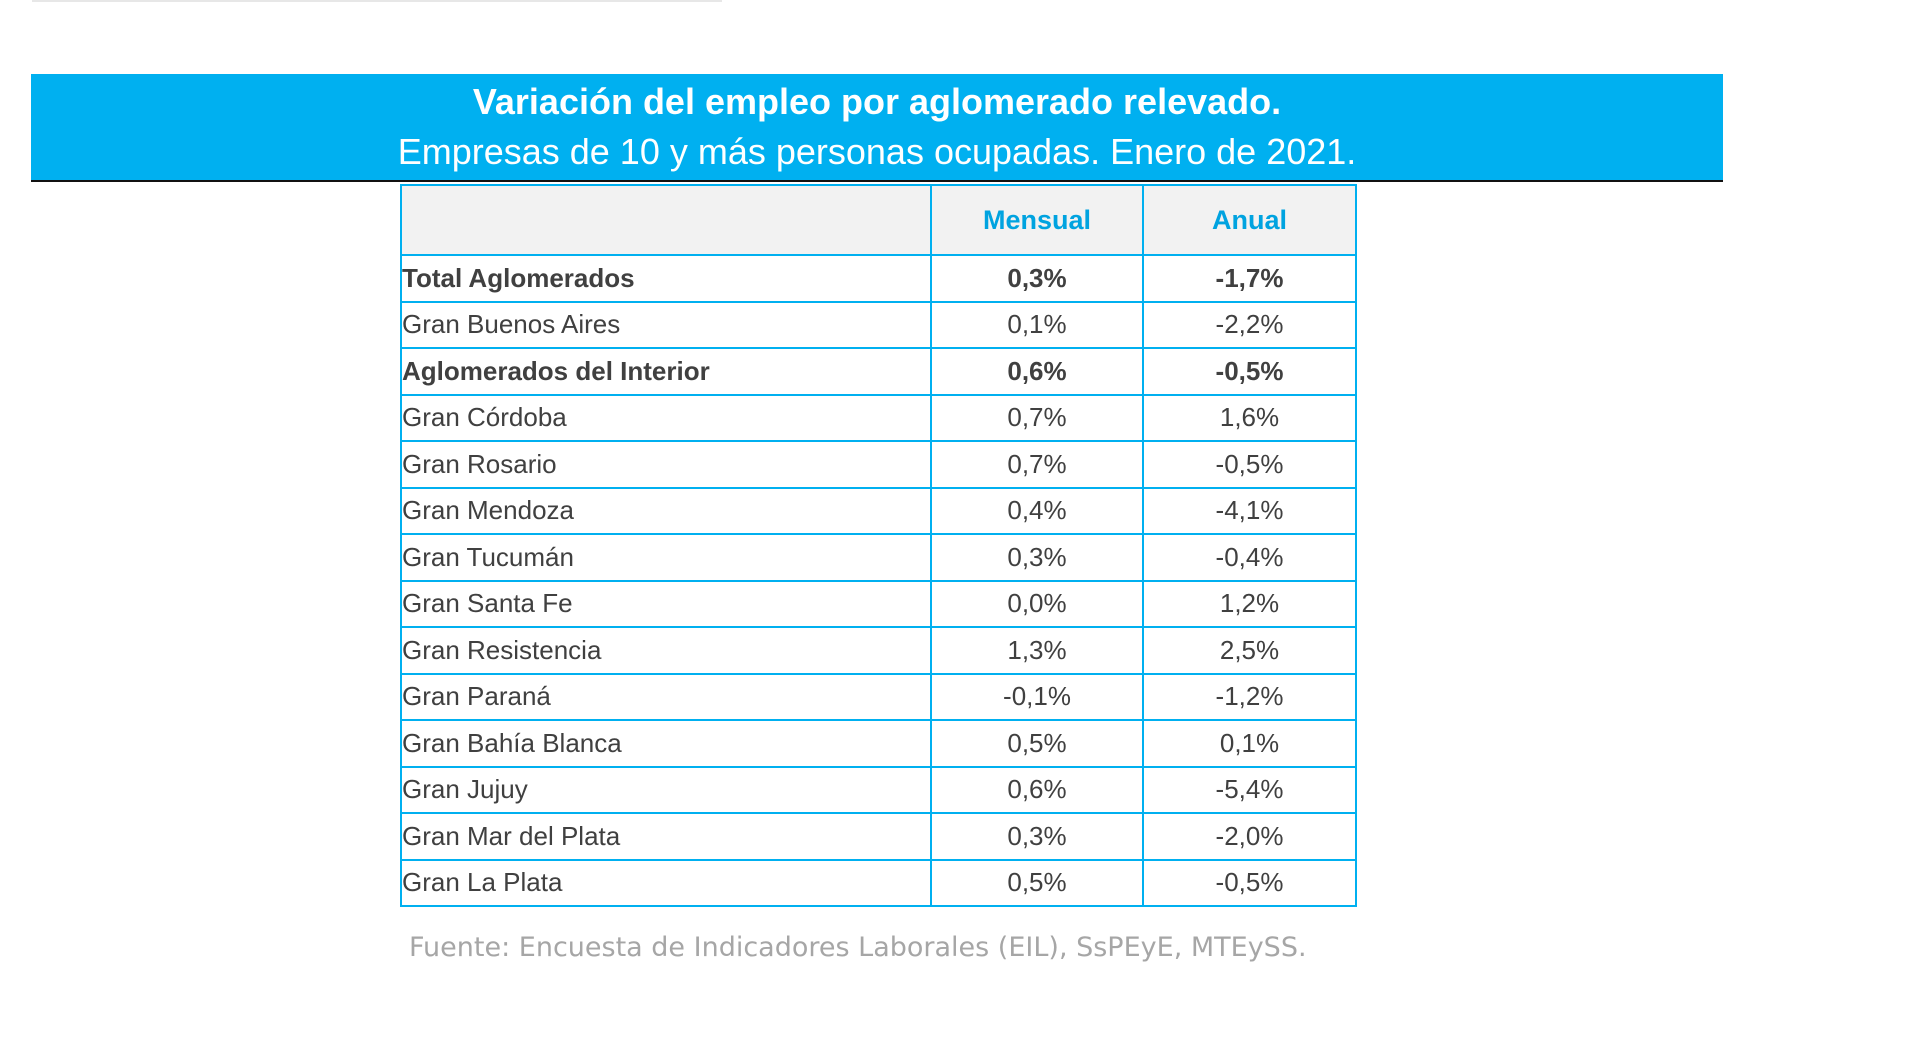  What do you see at coordinates (1037, 324) in the screenshot?
I see `mensual-value: 0,1%` at bounding box center [1037, 324].